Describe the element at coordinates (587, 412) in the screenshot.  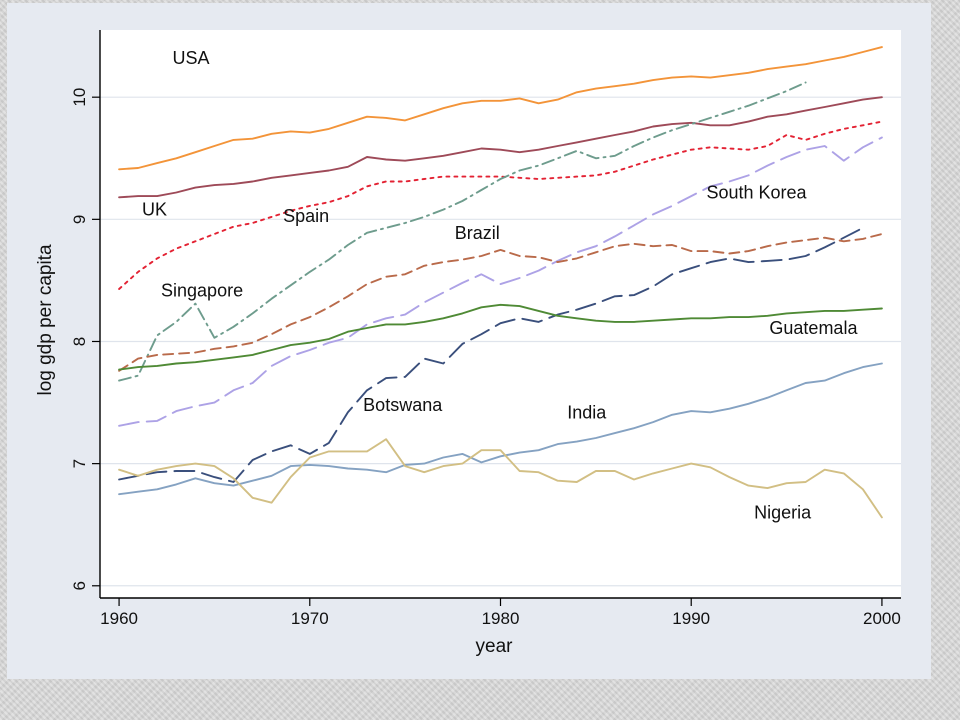
I see `series-label-india: India` at that location.